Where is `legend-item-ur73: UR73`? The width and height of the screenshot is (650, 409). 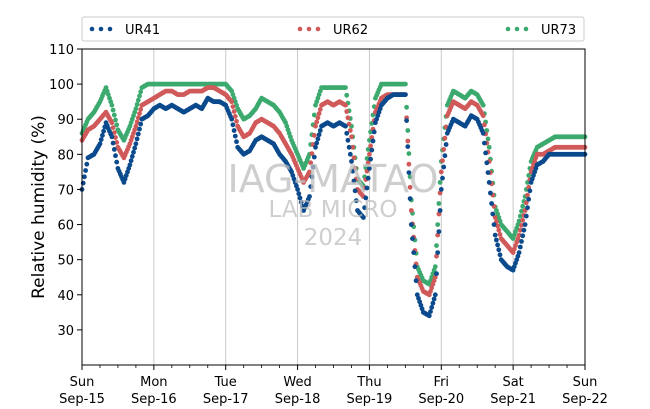
legend-item-ur73: UR73 is located at coordinates (540, 30).